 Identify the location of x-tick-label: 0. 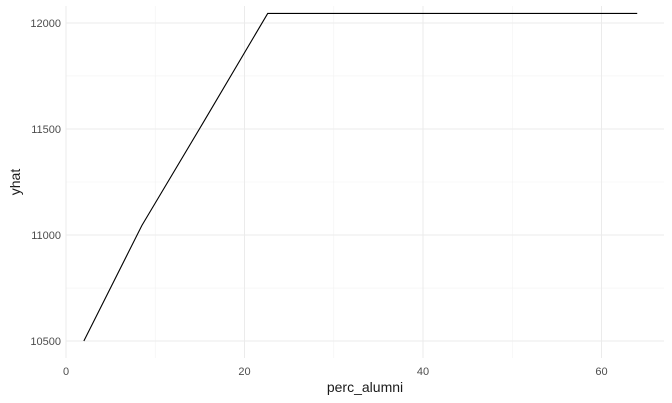
(66, 372).